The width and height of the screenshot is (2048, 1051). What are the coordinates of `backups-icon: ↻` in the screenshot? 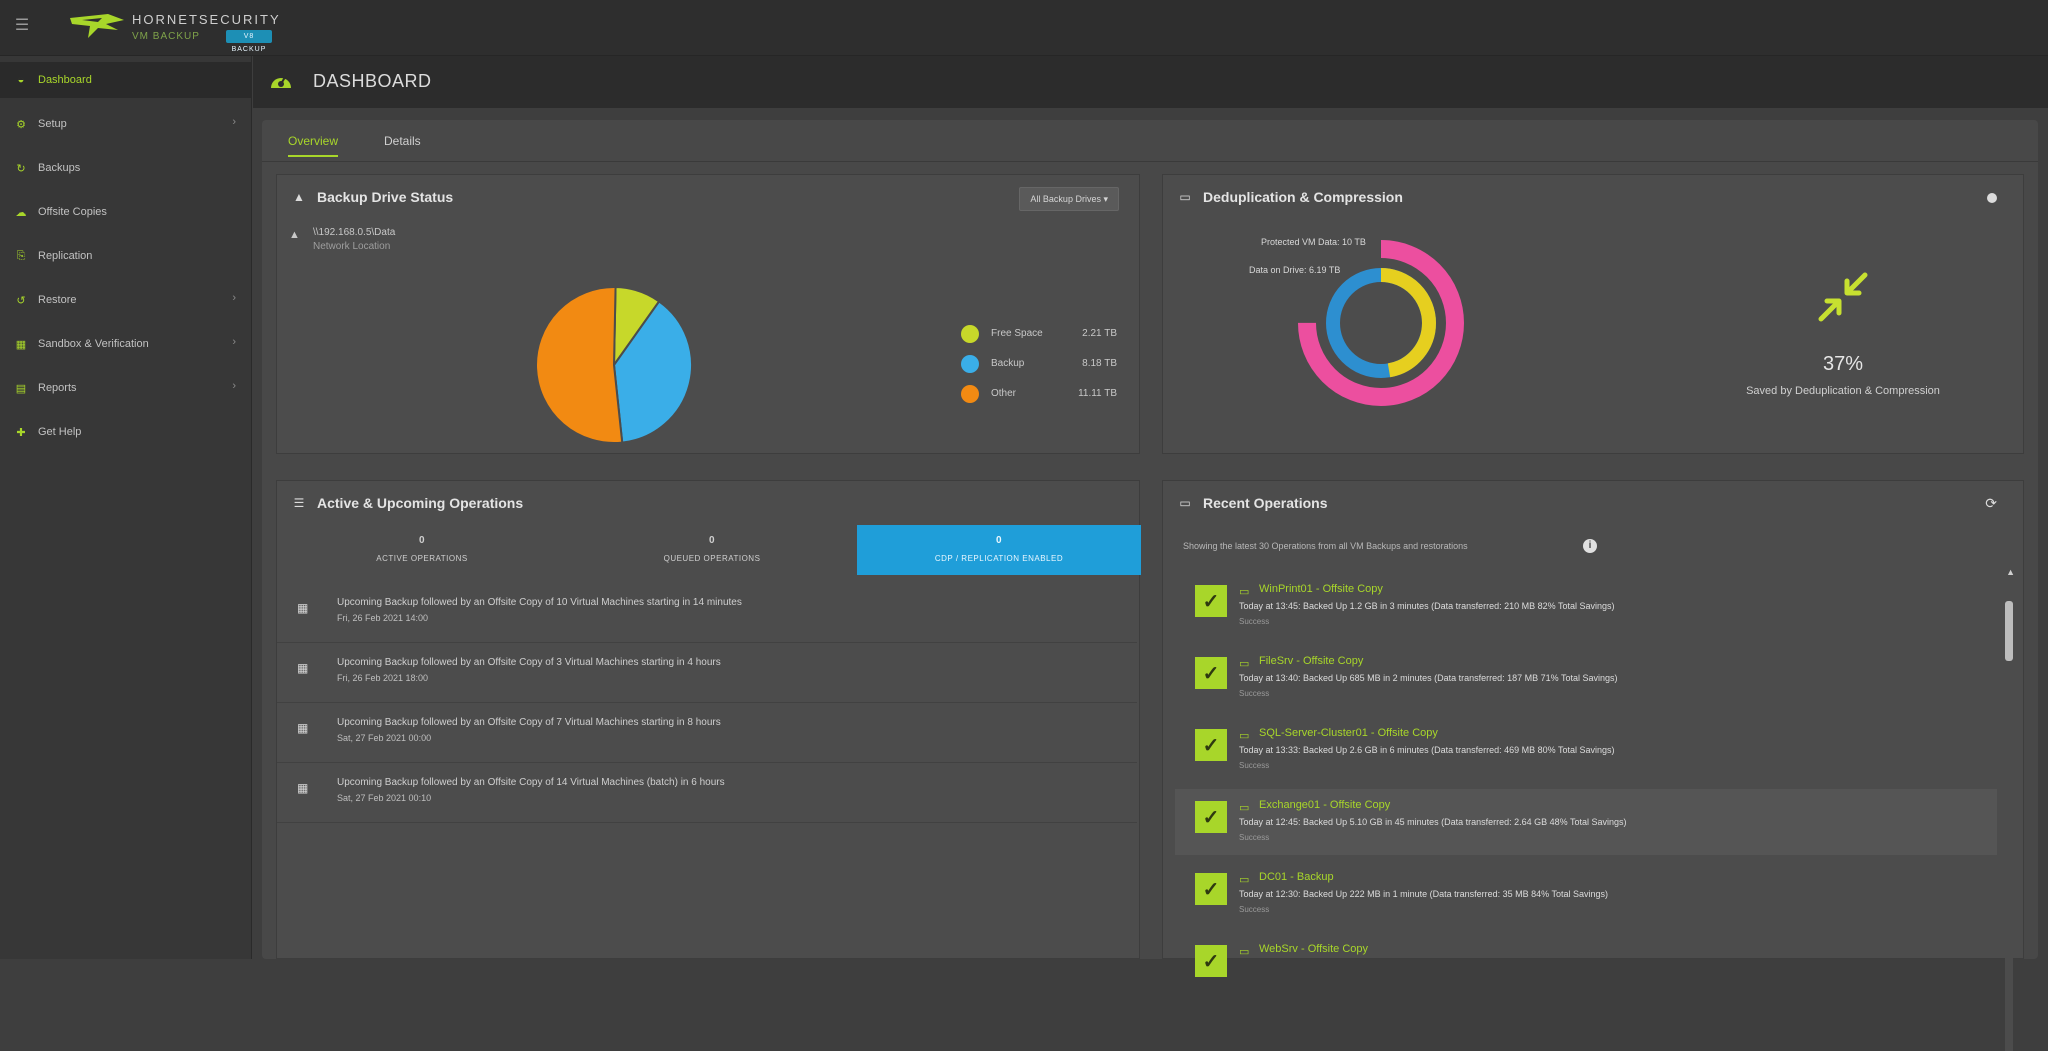 It's located at (21, 168).